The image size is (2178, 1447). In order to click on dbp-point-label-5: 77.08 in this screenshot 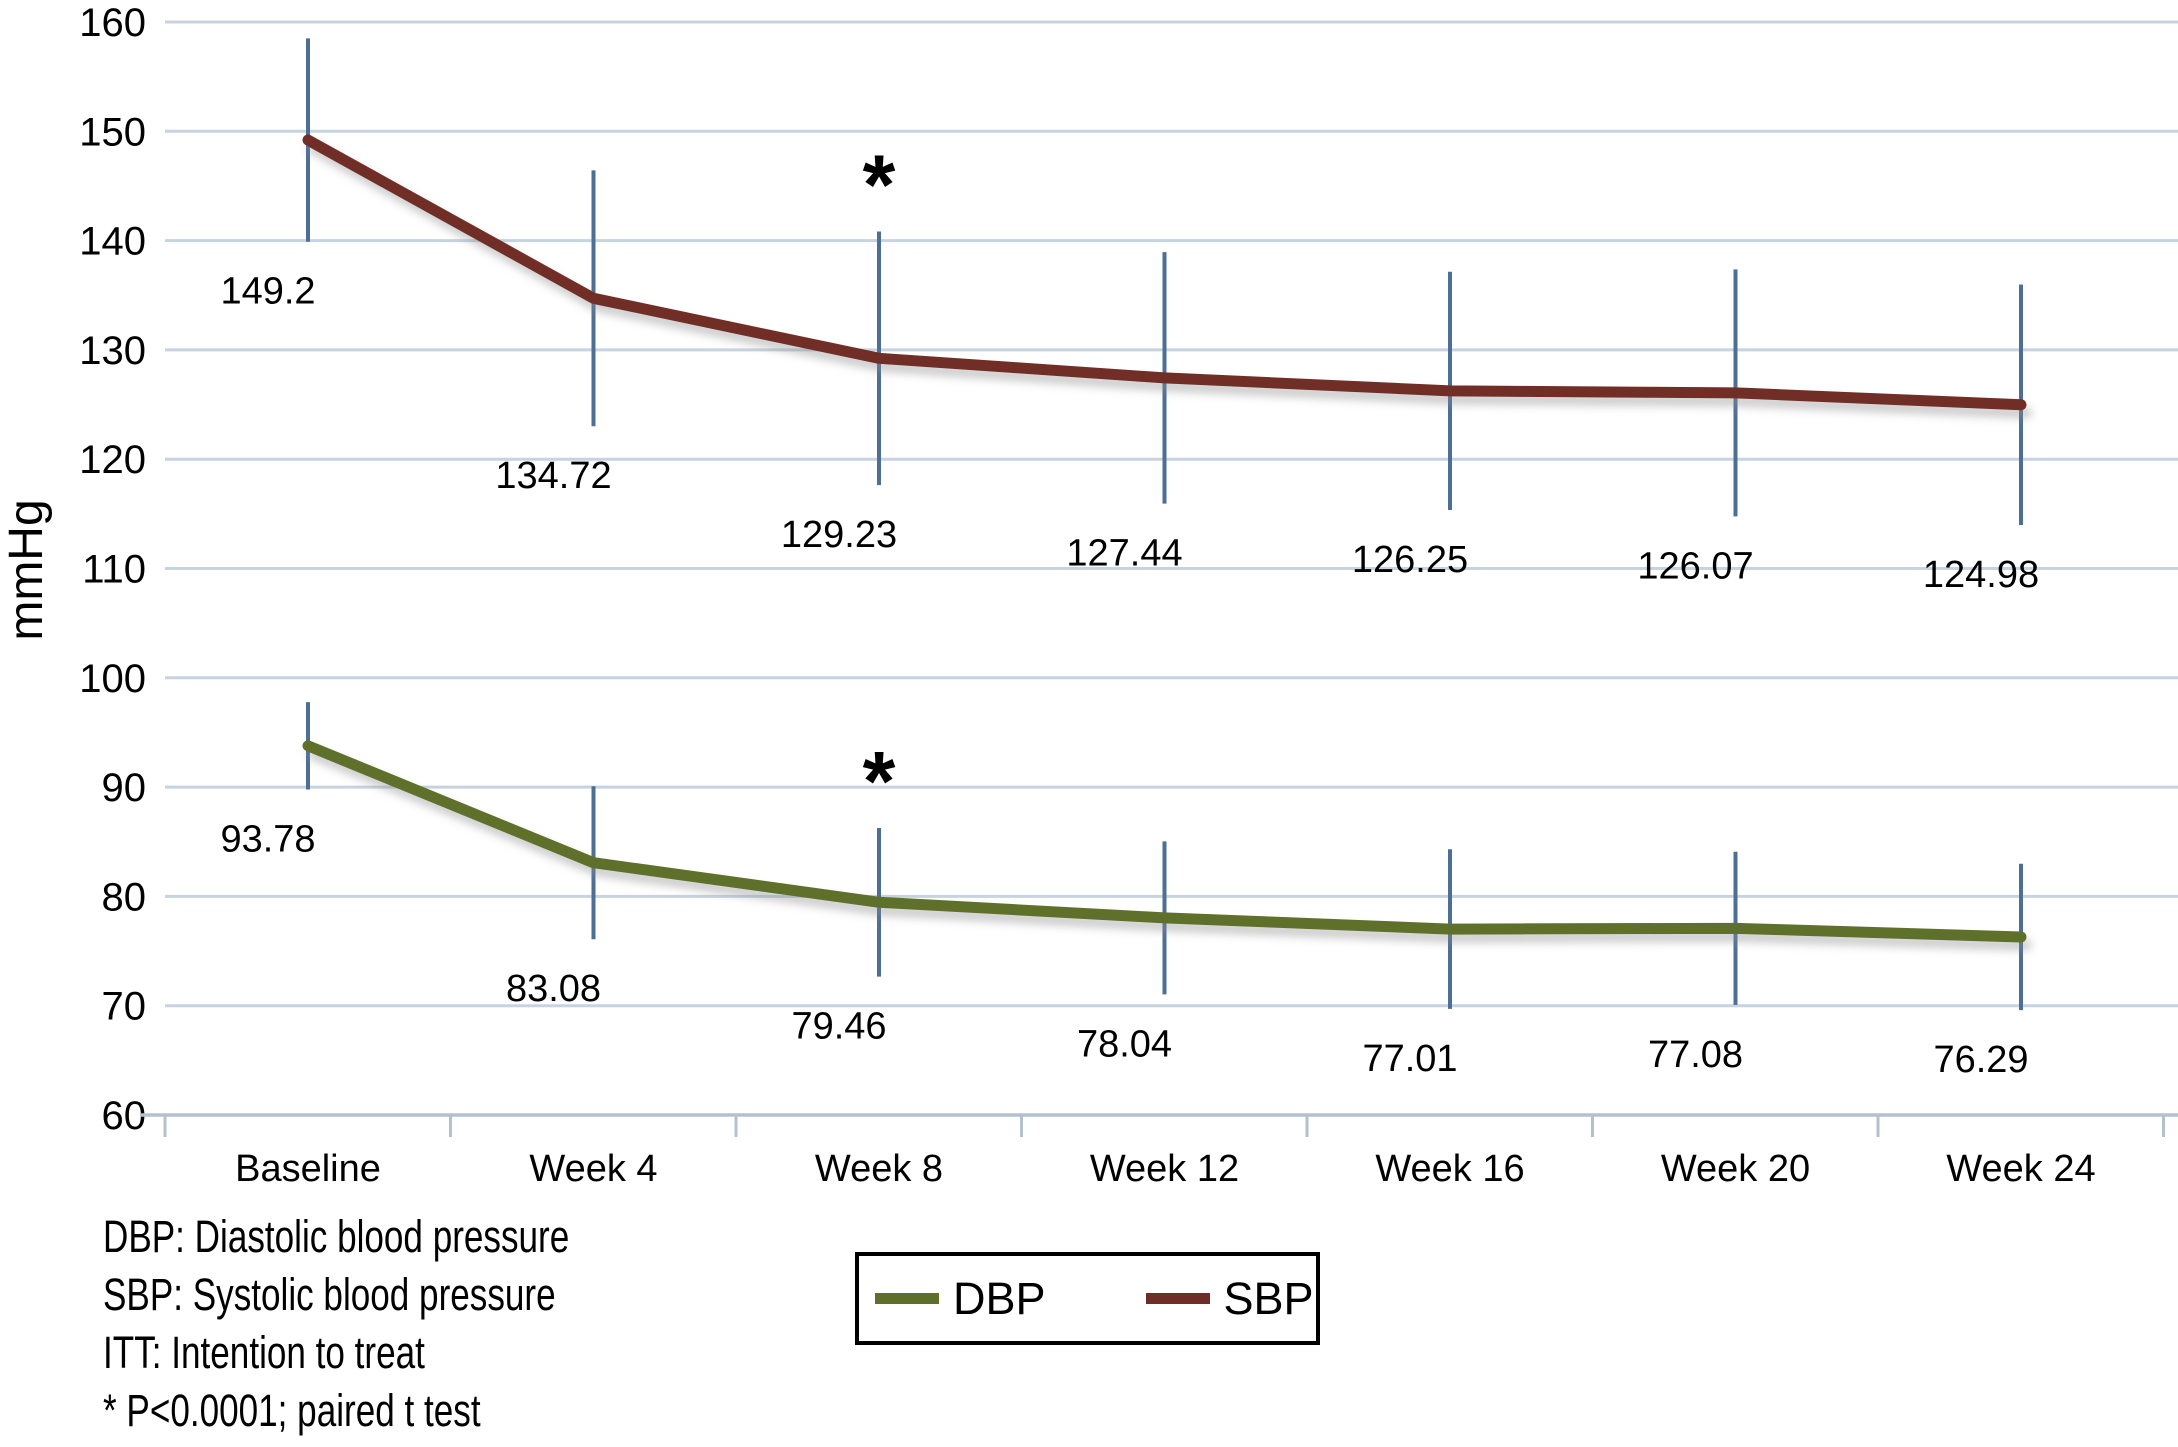, I will do `click(1695, 1055)`.